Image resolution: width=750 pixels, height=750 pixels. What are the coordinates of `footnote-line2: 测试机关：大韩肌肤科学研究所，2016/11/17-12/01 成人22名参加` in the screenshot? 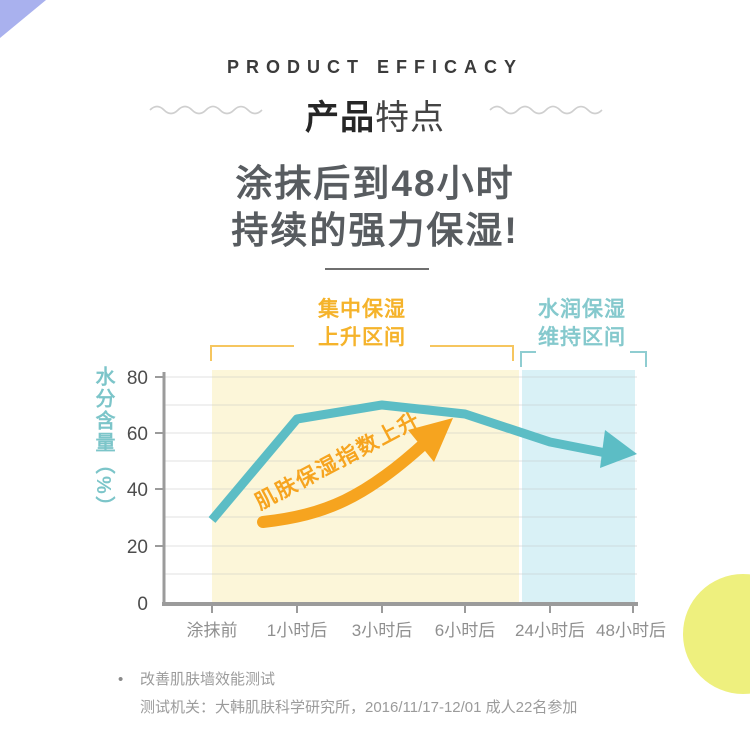 It's located at (359, 707).